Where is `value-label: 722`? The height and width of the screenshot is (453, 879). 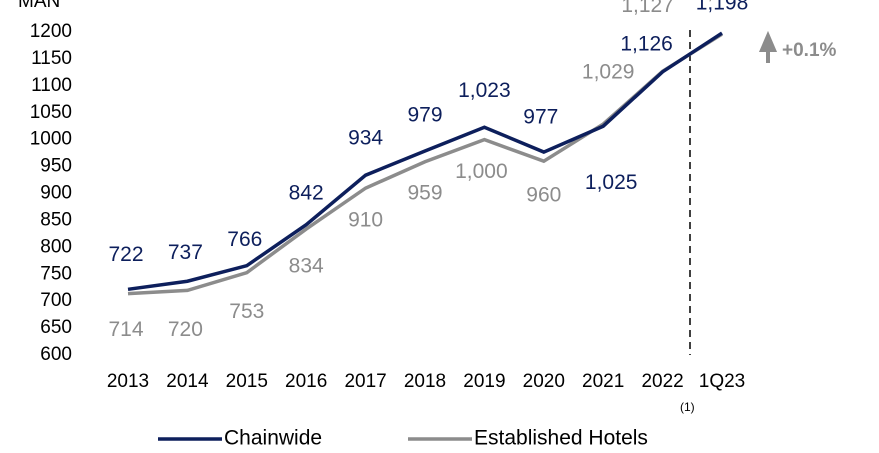
value-label: 722 is located at coordinates (125, 254).